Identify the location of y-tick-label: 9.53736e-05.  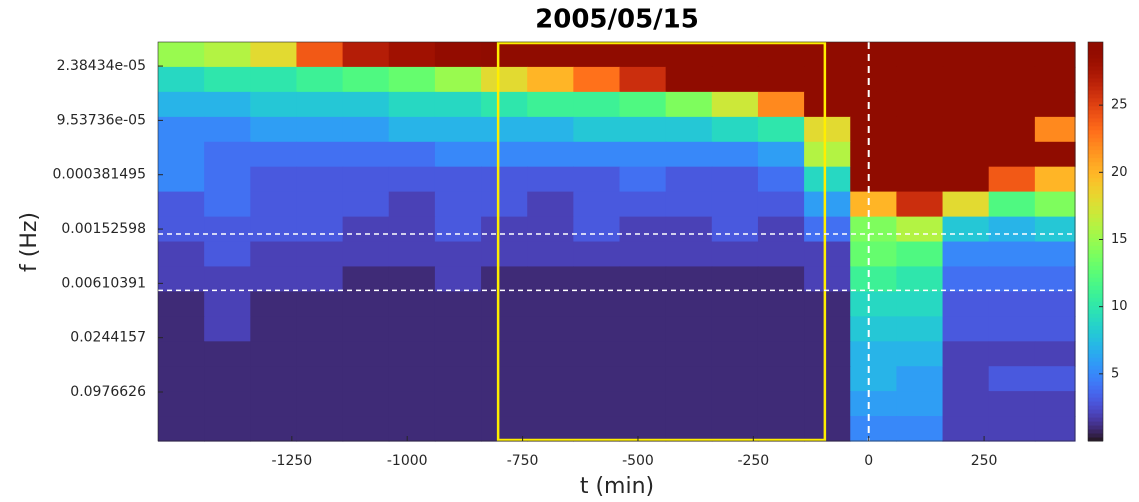
(101, 120).